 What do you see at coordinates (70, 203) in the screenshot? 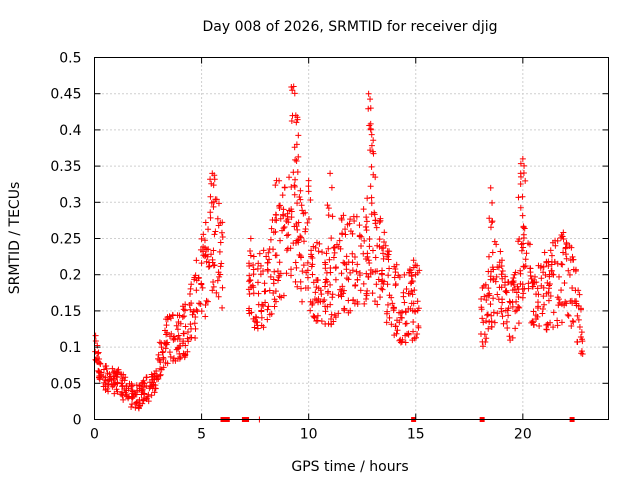
I see `y-tick-label: 0.3` at bounding box center [70, 203].